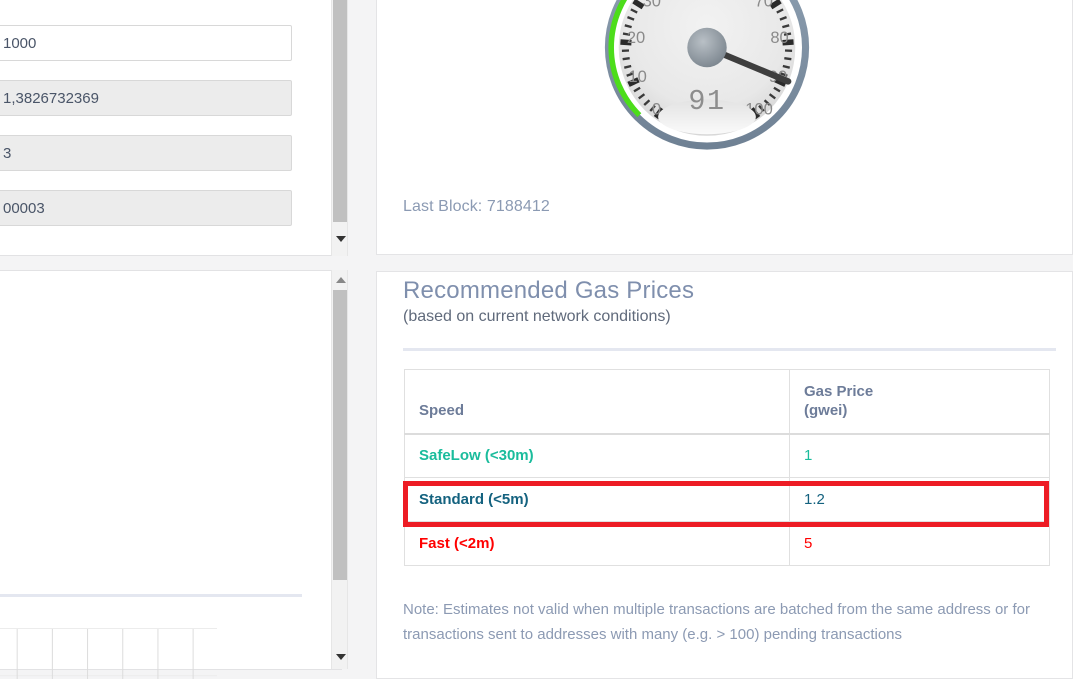  Describe the element at coordinates (919, 499) in the screenshot. I see `cell-price-standard: 1.2` at that location.